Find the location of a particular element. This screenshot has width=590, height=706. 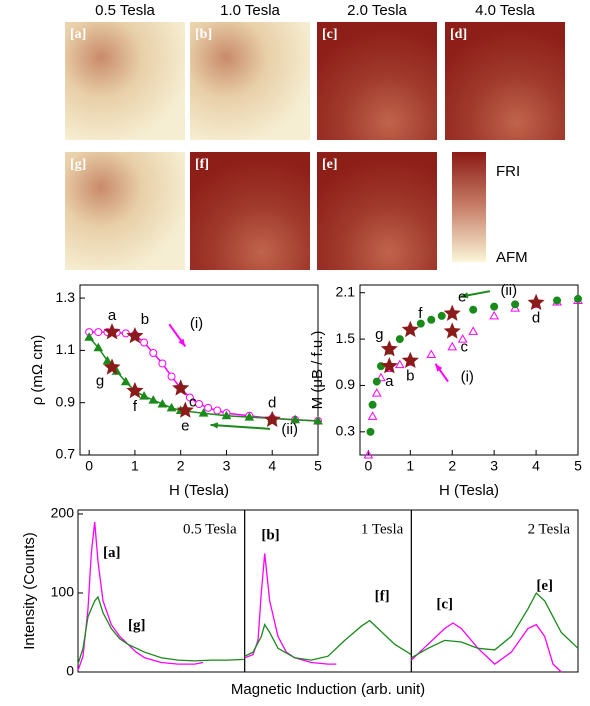

series-name: [c] is located at coordinates (444, 604).